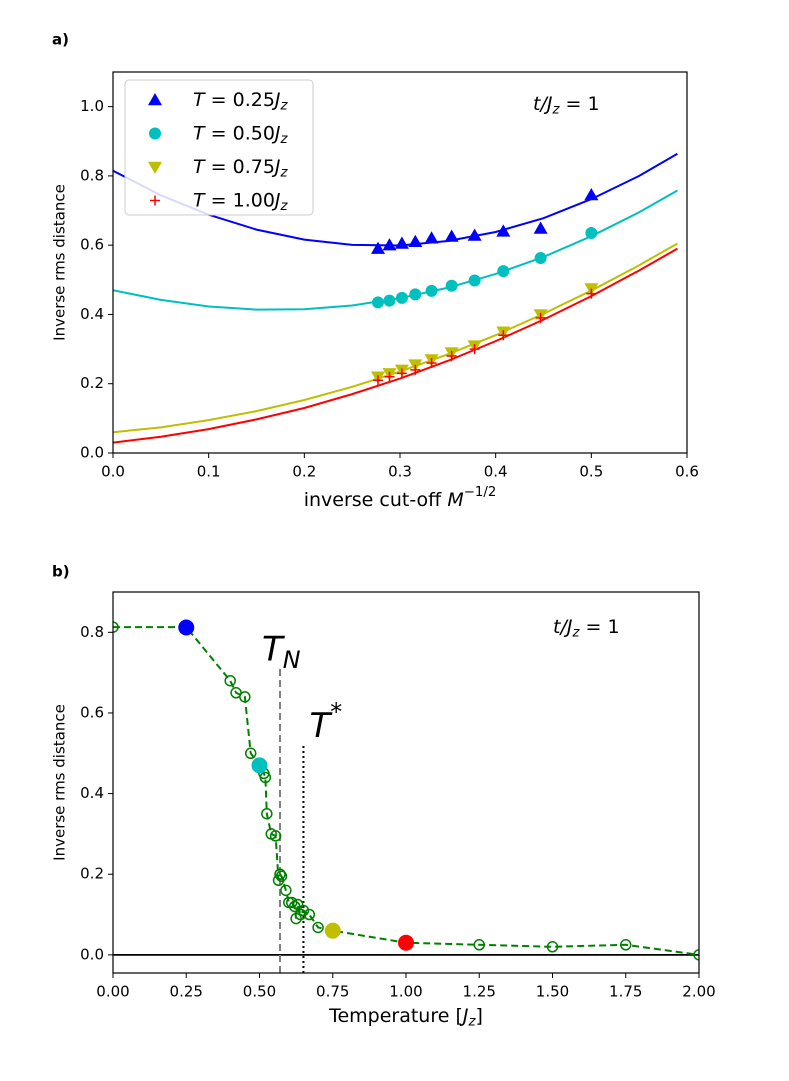 The width and height of the screenshot is (789, 1081). Describe the element at coordinates (332, 992) in the screenshot. I see `x-tick-label: 0.75` at that location.